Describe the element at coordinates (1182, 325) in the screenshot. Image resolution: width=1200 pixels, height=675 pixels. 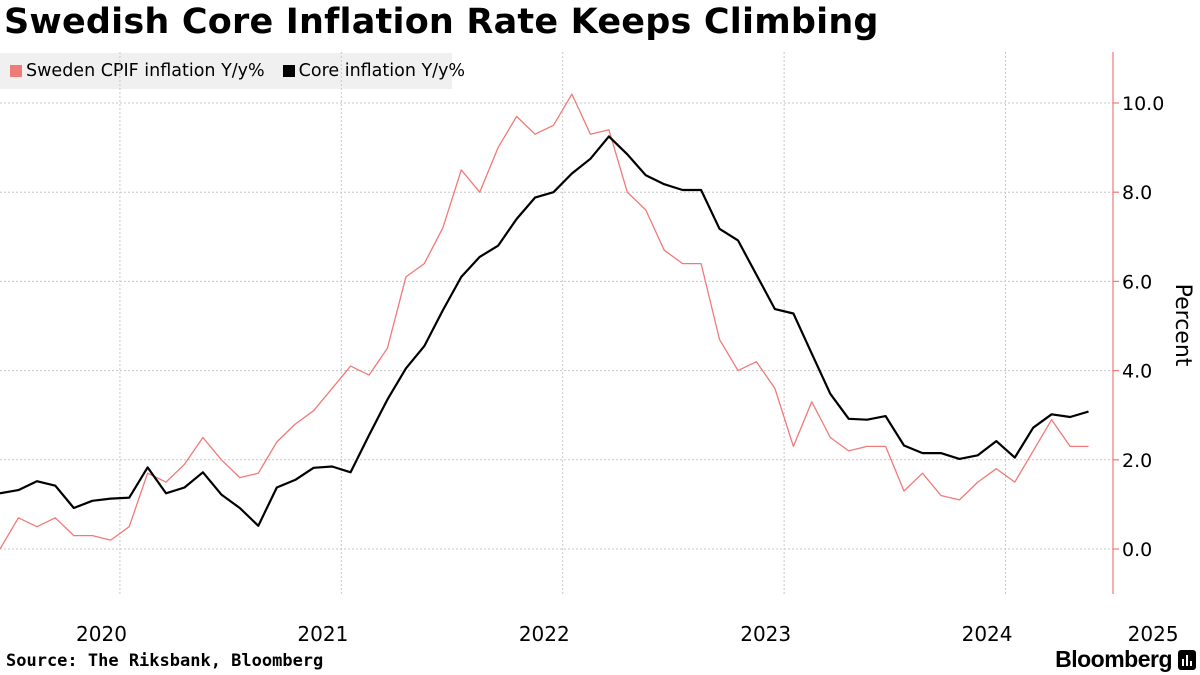
I see `y-axis-label: Percent` at that location.